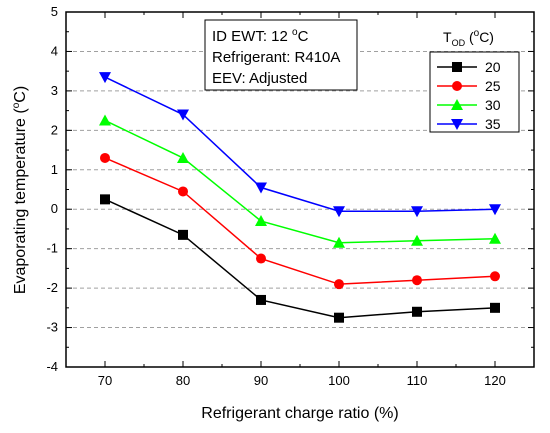  I want to click on legend-entry-35: 35, so click(469, 124).